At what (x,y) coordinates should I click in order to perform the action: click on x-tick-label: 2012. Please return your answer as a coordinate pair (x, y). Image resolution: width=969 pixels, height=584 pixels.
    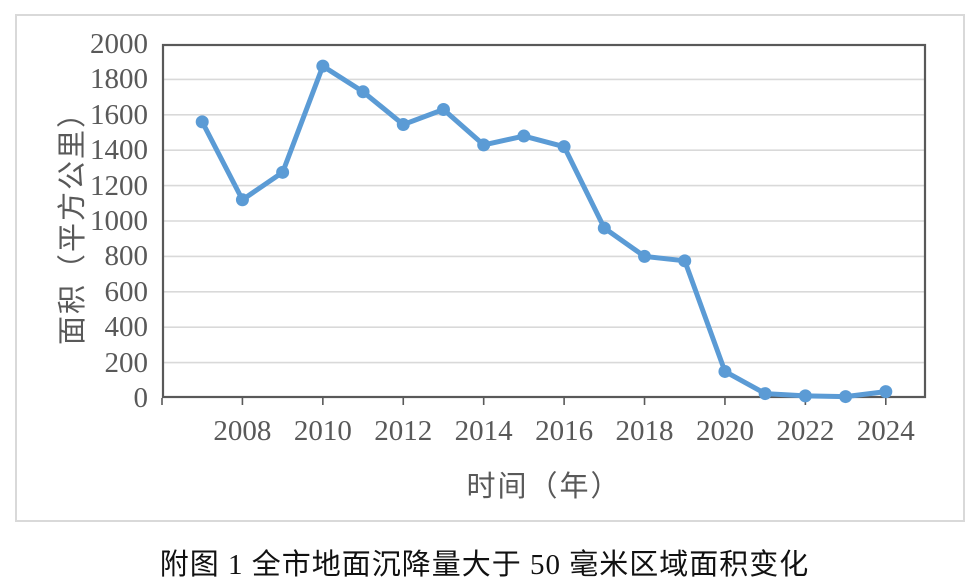
    Looking at the image, I should click on (403, 431).